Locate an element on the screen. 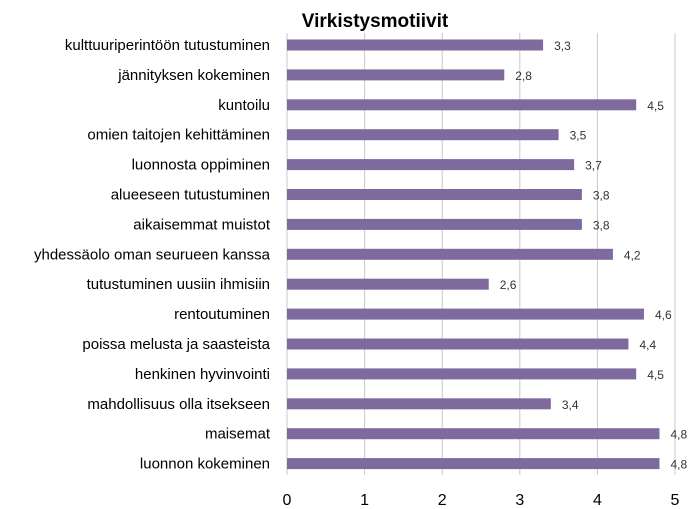  category-label: mahdollisuus olla itsekseen is located at coordinates (178, 404).